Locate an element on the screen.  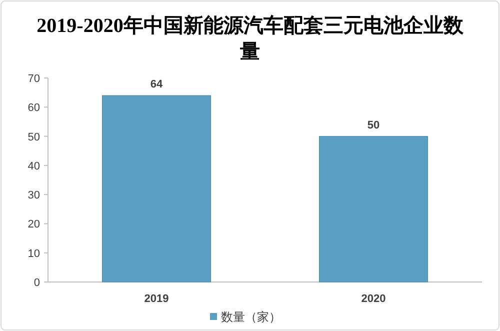
y-tick-label: 0 is located at coordinates (37, 283).